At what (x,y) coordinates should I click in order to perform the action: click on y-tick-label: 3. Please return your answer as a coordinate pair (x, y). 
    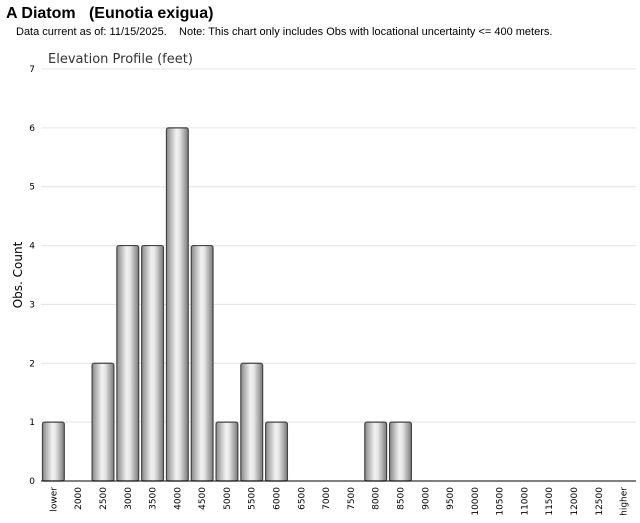
    Looking at the image, I should click on (32, 305).